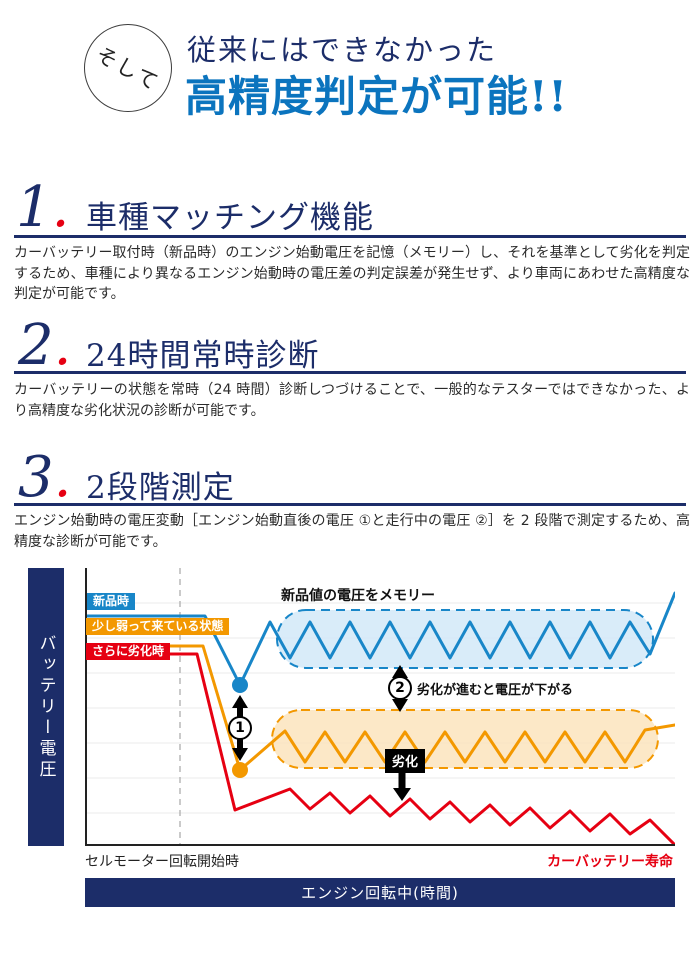  I want to click on section-3-number: 3., so click(44, 478).